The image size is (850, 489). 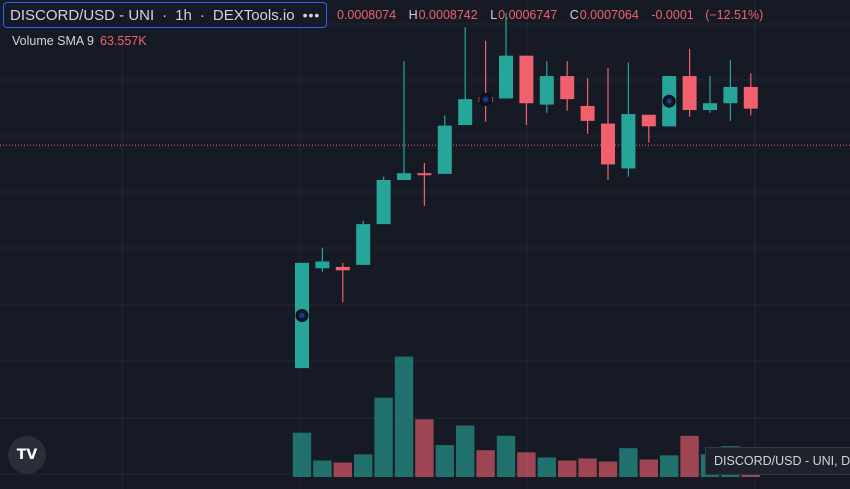 I want to click on volume-indicator-legend: Volume SMA 9 63.557K, so click(x=79, y=41).